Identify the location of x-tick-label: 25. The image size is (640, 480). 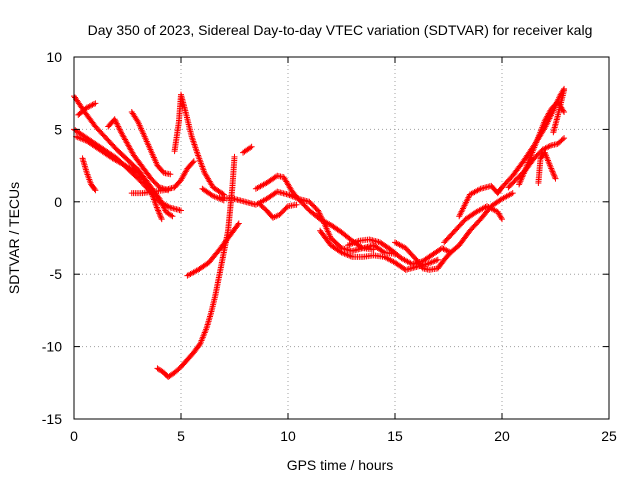
(609, 436).